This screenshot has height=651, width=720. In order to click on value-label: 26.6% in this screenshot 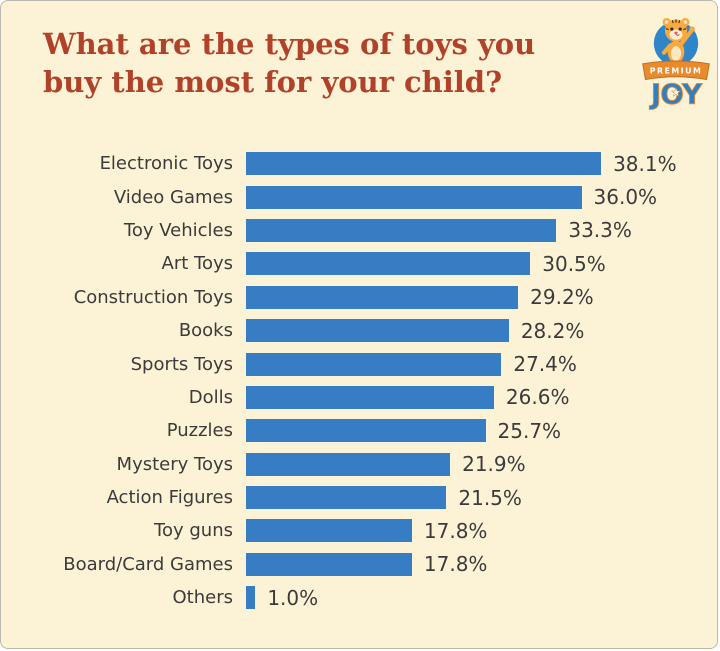, I will do `click(537, 397)`.